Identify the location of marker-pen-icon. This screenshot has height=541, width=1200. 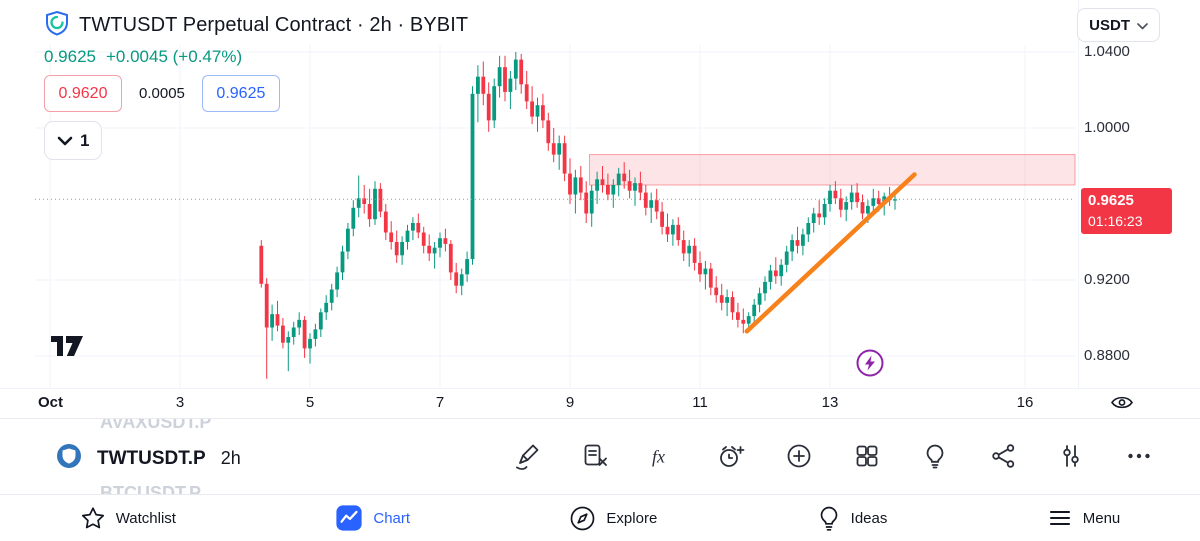
(527, 457).